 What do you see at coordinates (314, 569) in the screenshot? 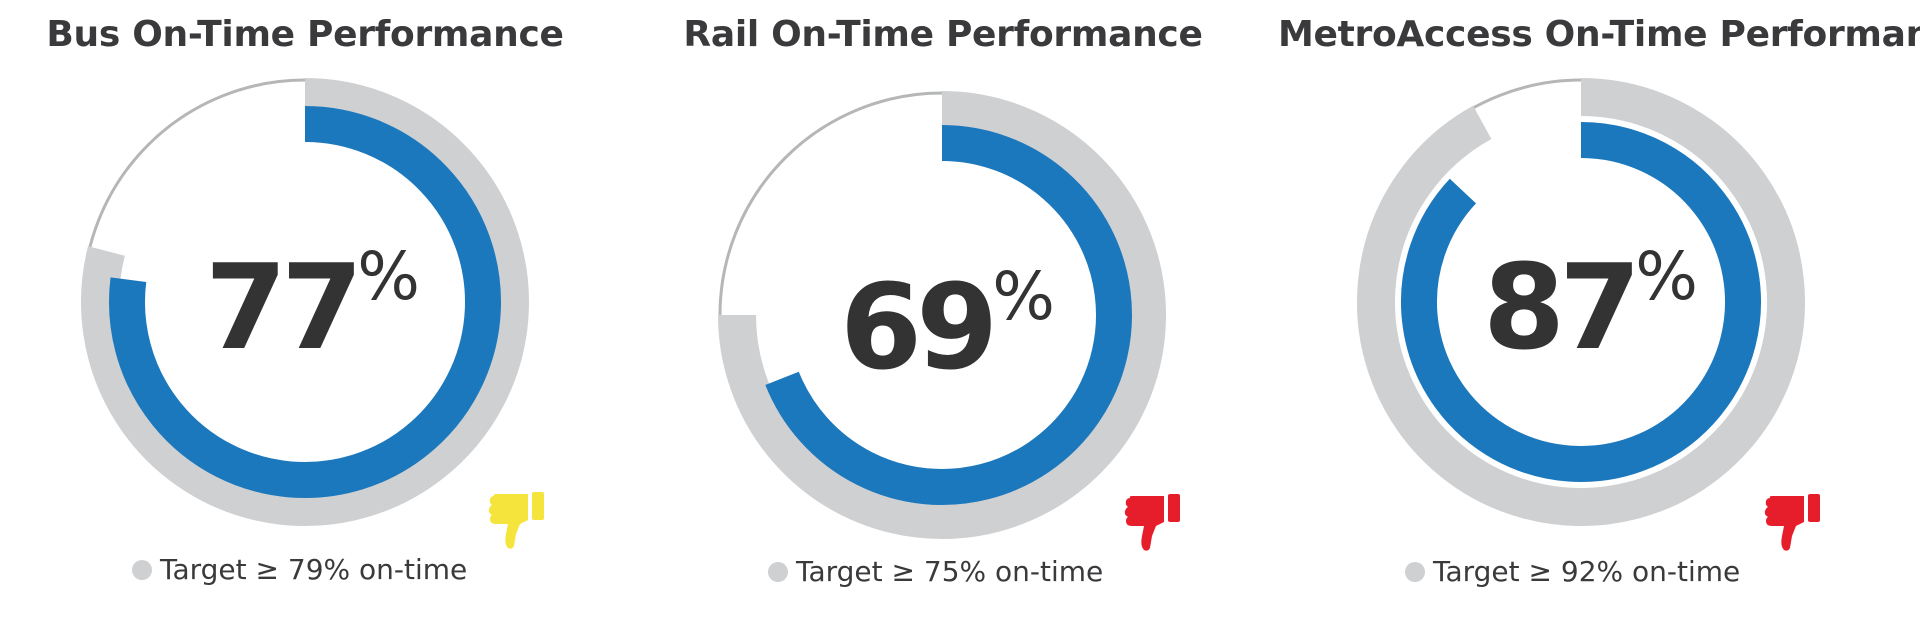
I see `legend-label: Target ≥ 79% on-time` at bounding box center [314, 569].